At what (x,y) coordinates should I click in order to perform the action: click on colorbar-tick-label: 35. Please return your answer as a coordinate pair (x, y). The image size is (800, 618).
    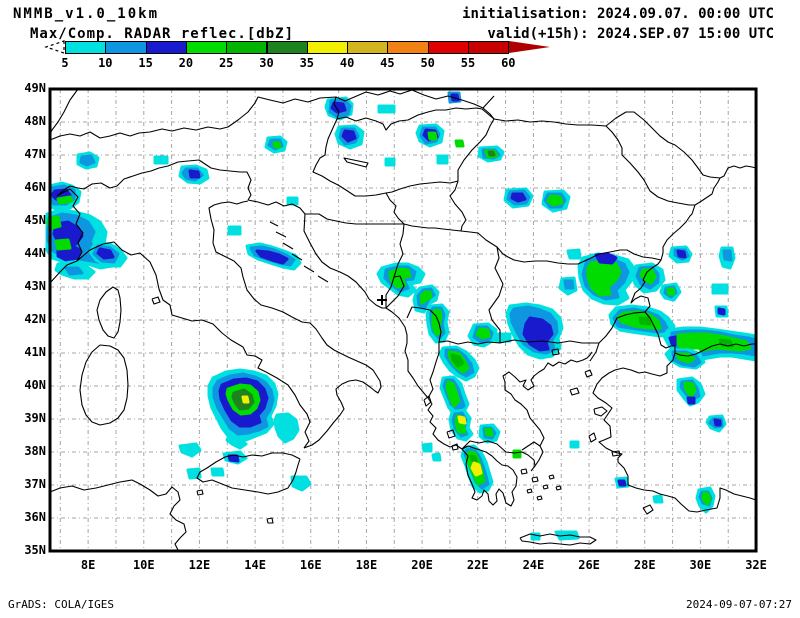
    Looking at the image, I should click on (307, 63).